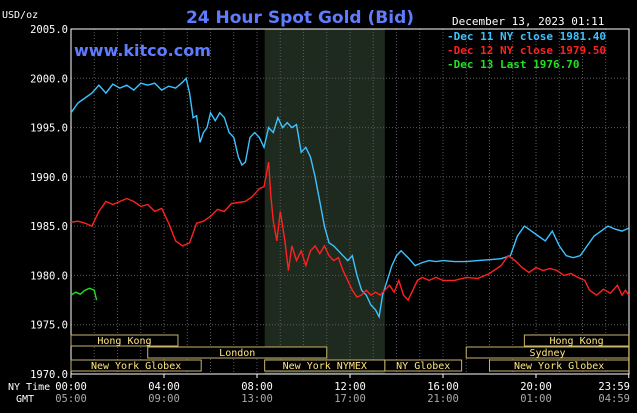  I want to click on y-tick-label: 1990.0, so click(49, 178).